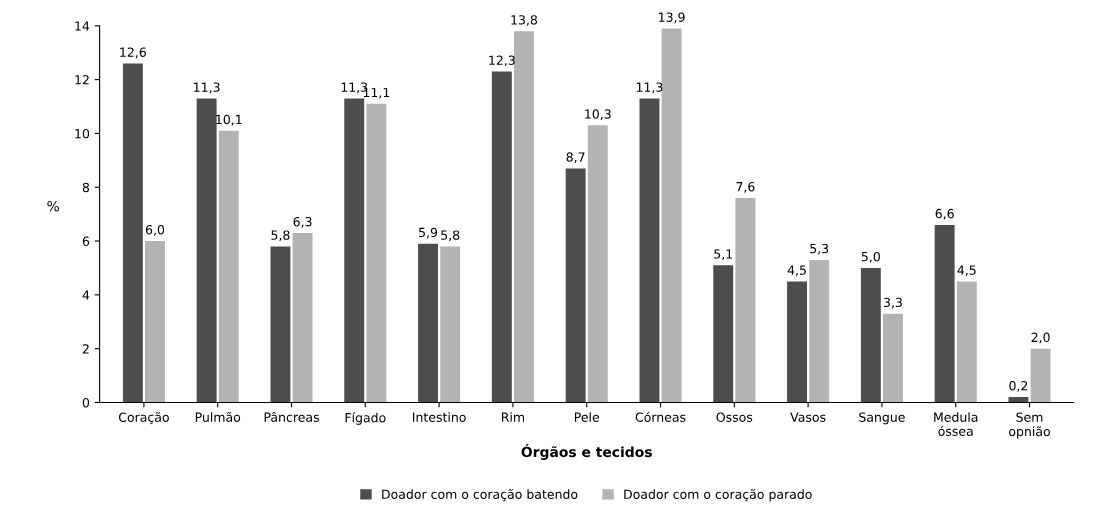 This screenshot has height=516, width=1107. I want to click on legend-label: Doador com o coração batendo, so click(480, 495).